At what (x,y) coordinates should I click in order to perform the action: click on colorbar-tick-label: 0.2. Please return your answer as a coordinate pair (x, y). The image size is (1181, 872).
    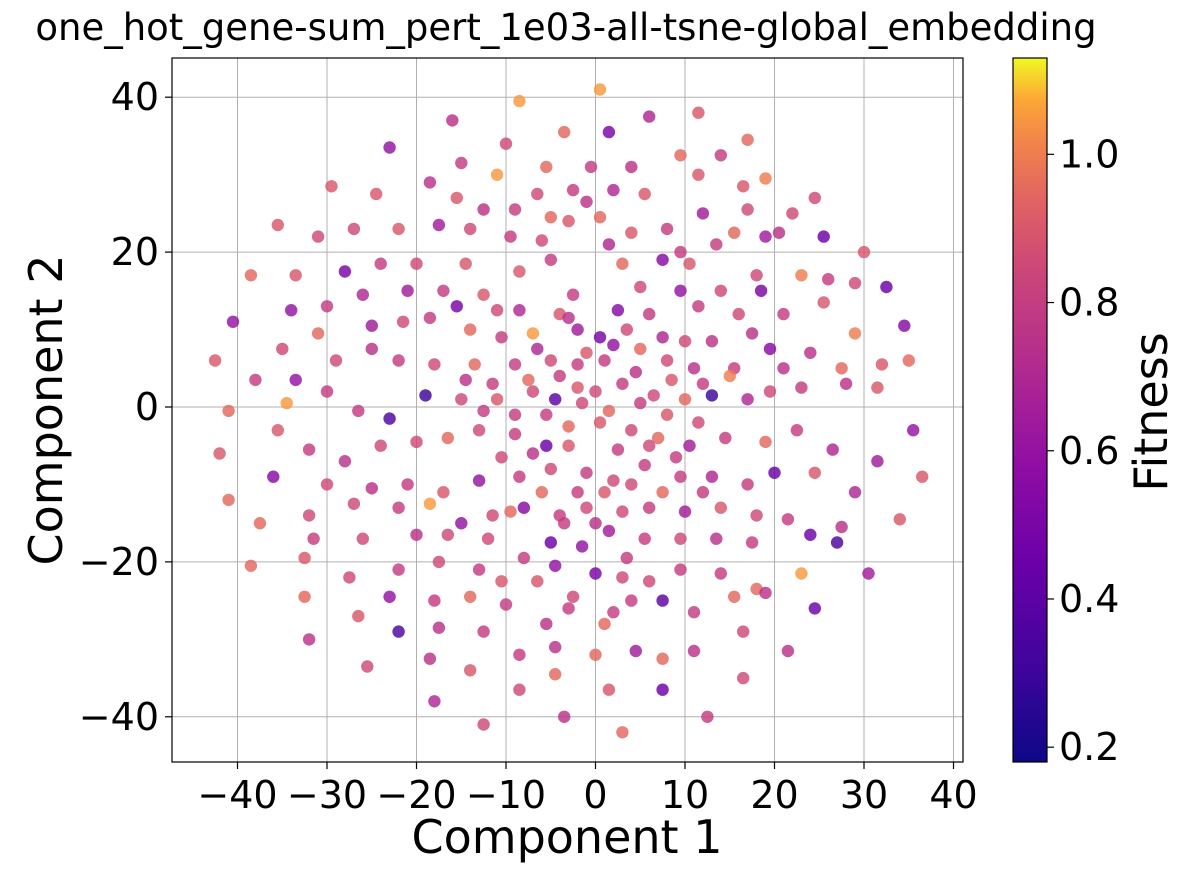
    Looking at the image, I should click on (1089, 747).